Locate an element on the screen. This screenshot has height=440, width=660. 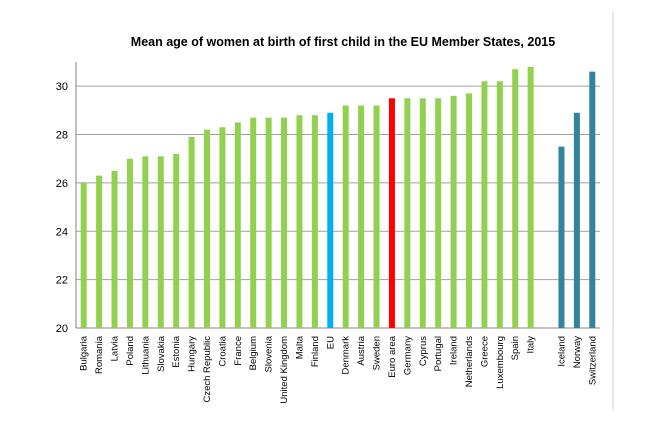
bar-cyprus is located at coordinates (422, 213).